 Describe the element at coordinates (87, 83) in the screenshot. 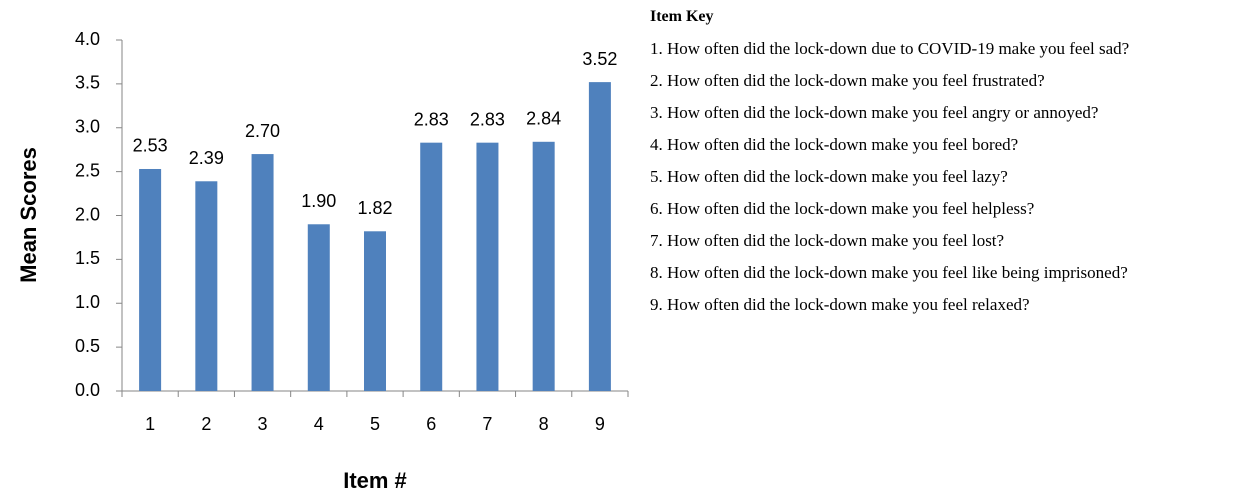

I see `y-tick-label: 3.5` at that location.